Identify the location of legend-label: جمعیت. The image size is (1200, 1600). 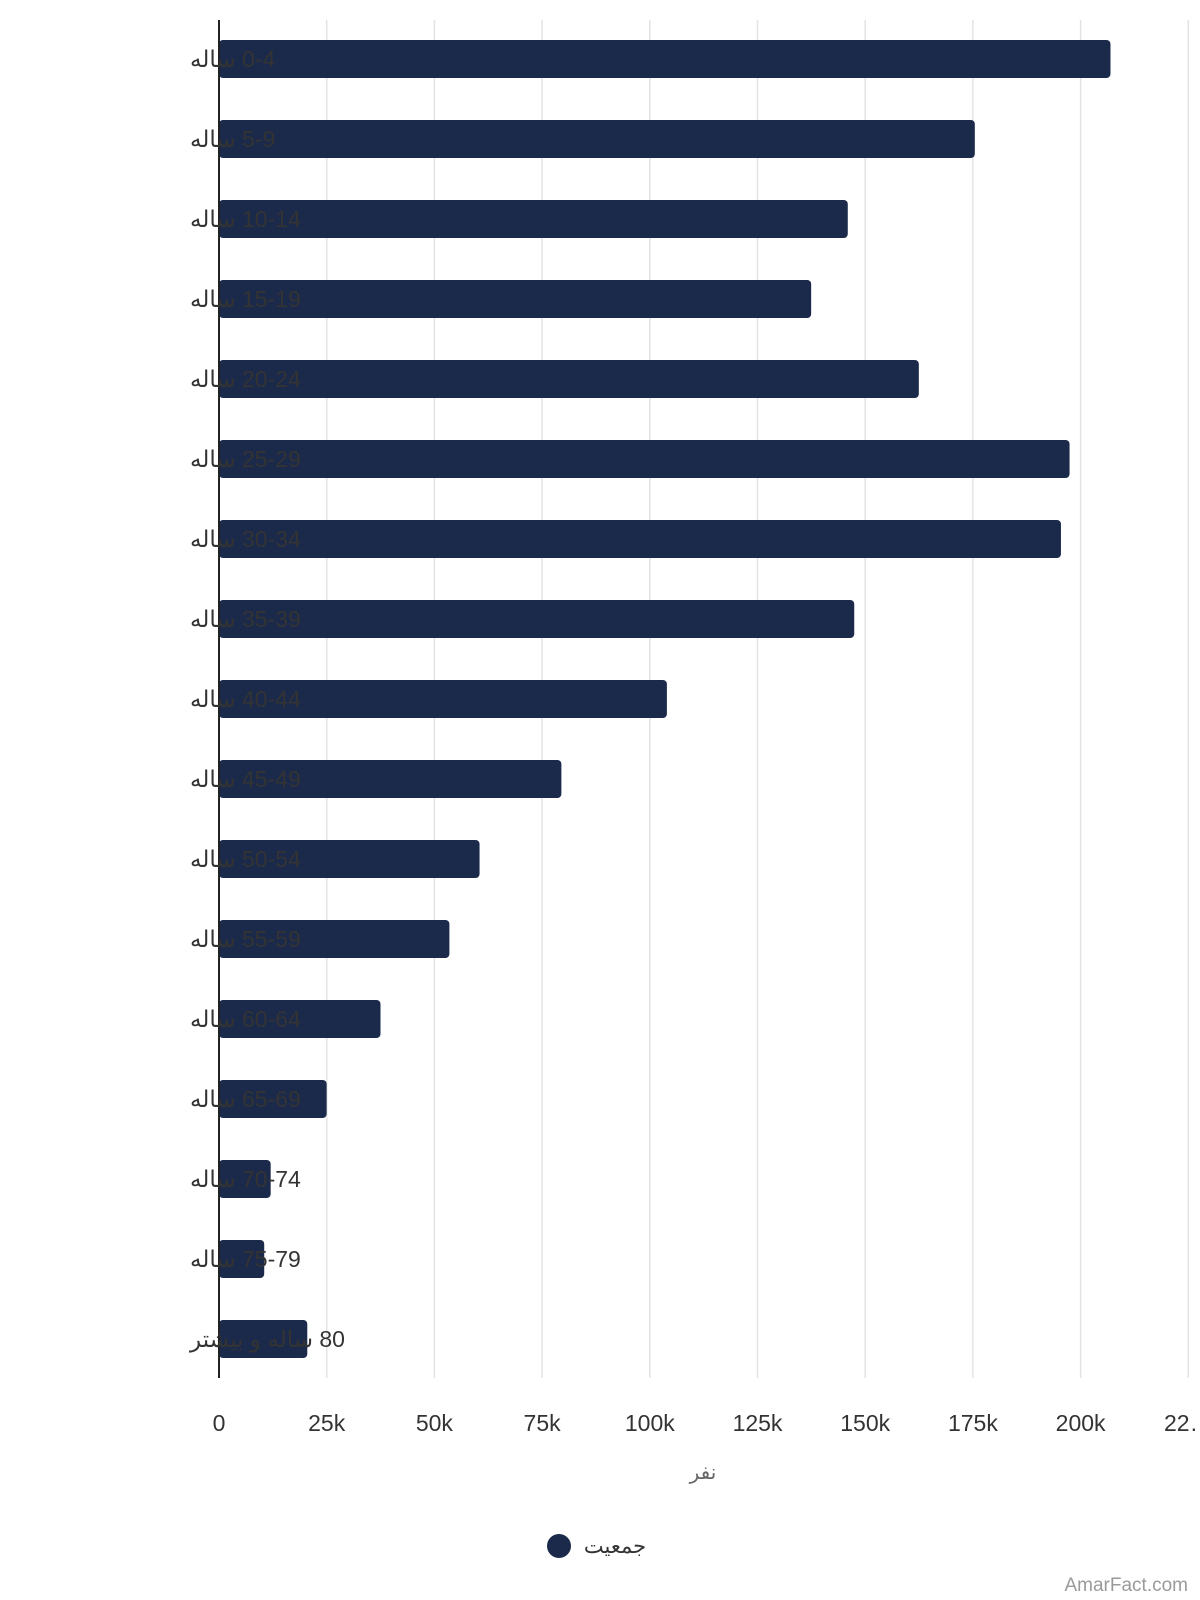
(615, 1546).